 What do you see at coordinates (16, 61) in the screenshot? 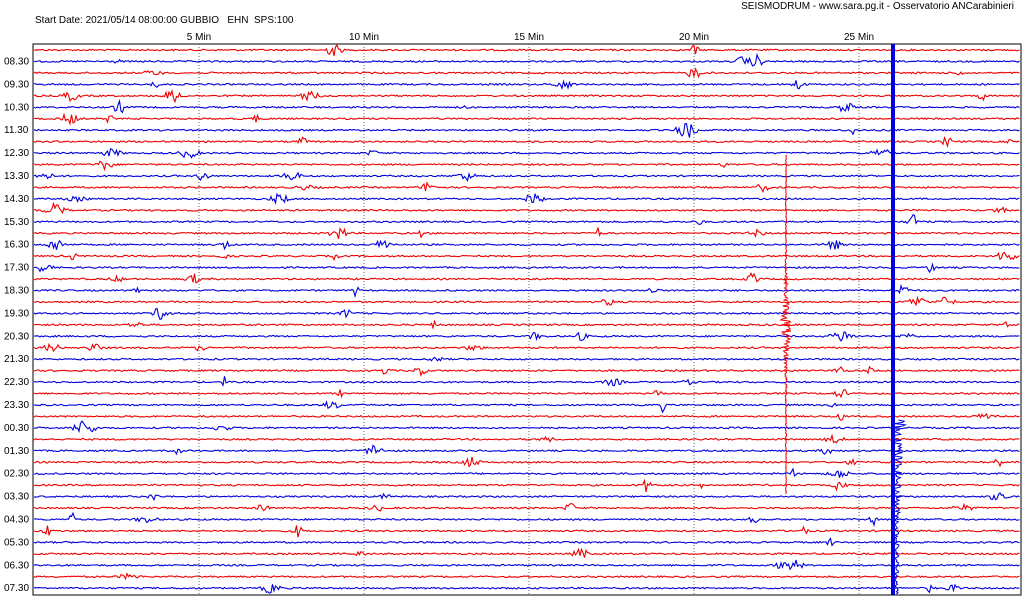
I see `row-label: 08.30` at bounding box center [16, 61].